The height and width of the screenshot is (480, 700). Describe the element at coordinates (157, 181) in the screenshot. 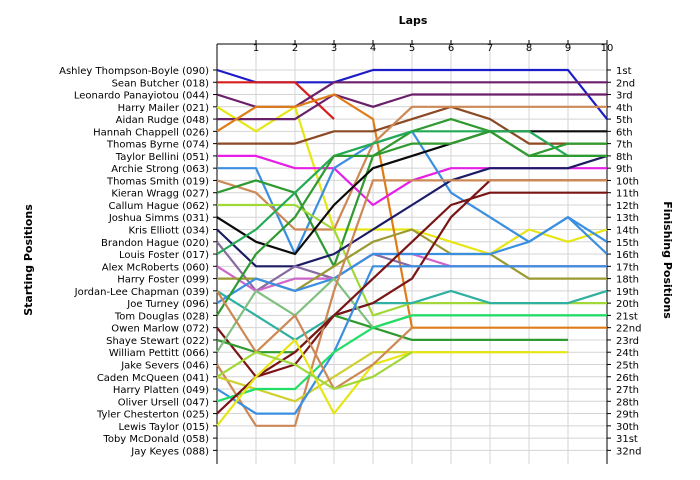

I see `starting-position-label: Thomas Smith (019)` at that location.